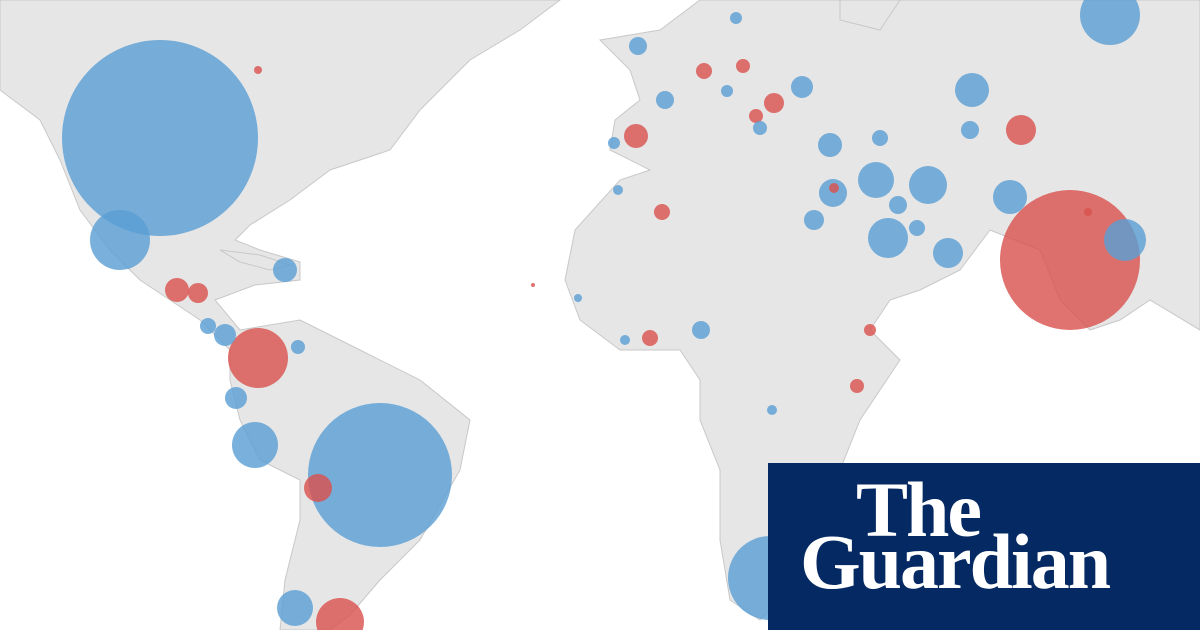 This screenshot has width=1200, height=630. What do you see at coordinates (955, 561) in the screenshot?
I see `logo-line2: Guardian` at bounding box center [955, 561].